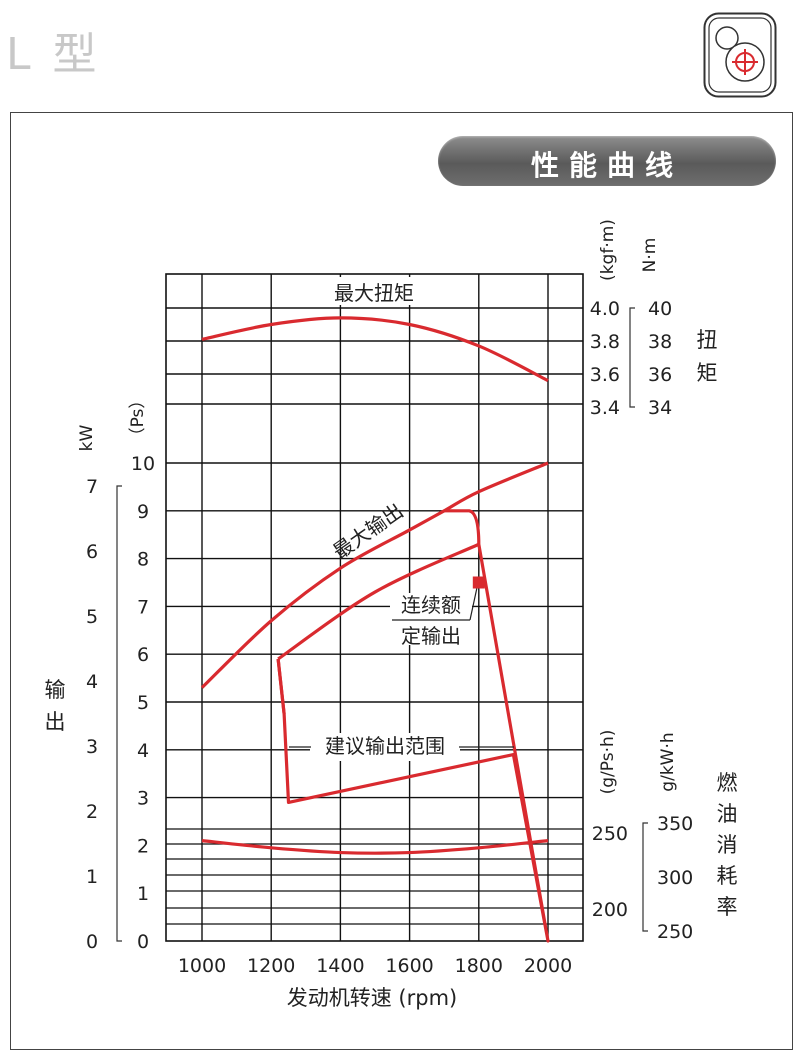 The height and width of the screenshot is (1059, 803). I want to click on range-label: 建议输出范围, so click(385, 746).